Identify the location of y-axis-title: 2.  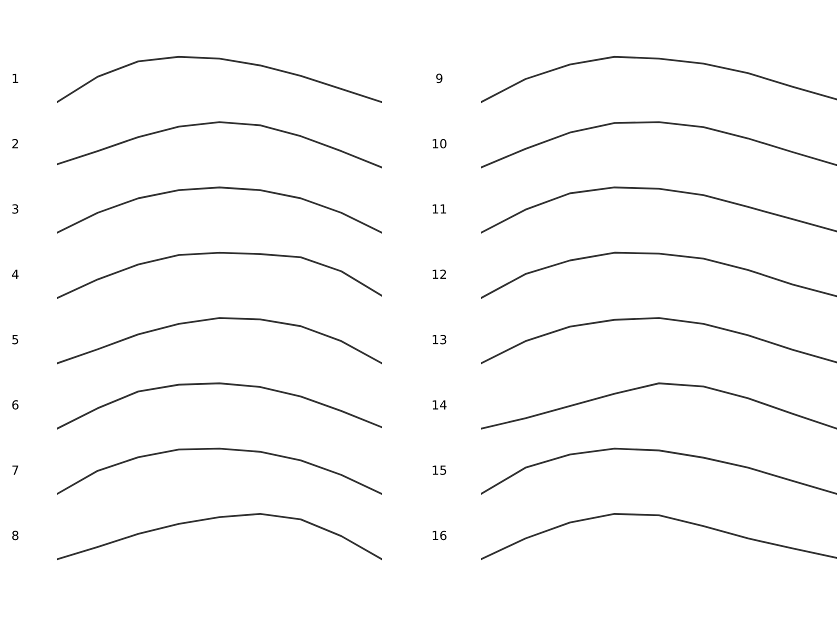
(15, 143).